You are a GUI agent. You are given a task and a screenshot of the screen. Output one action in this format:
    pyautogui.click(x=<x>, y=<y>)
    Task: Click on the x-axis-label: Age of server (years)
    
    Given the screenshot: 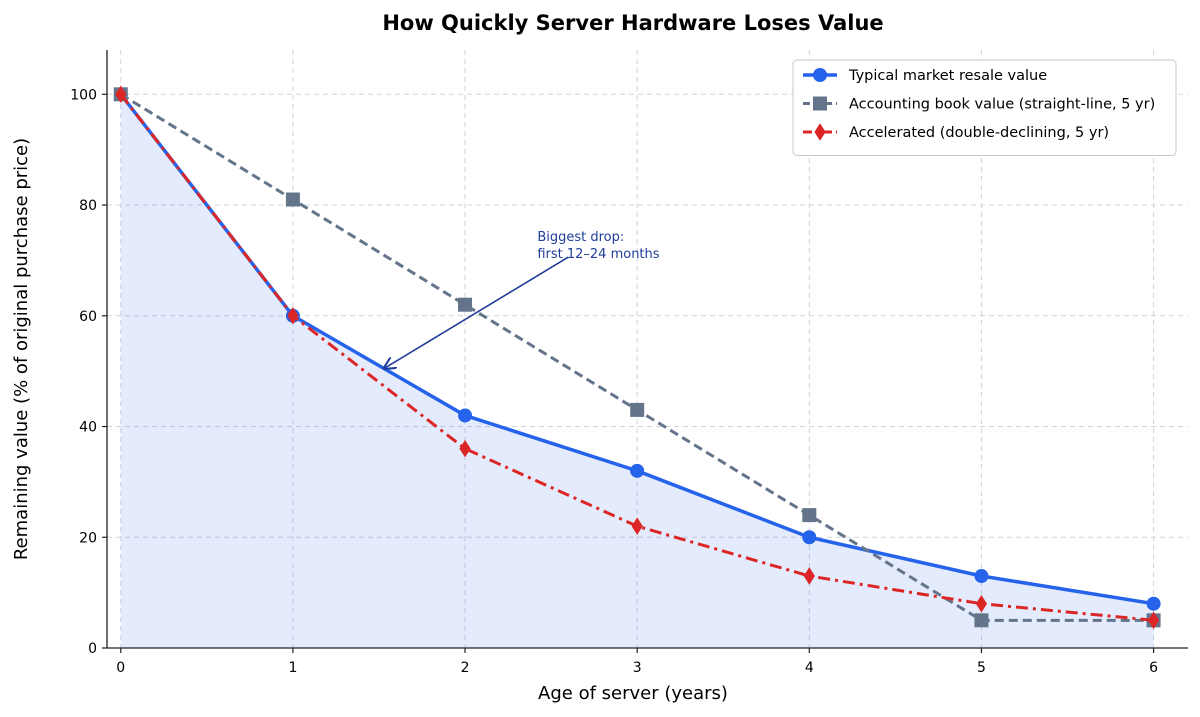 What is the action you would take?
    pyautogui.click(x=633, y=693)
    